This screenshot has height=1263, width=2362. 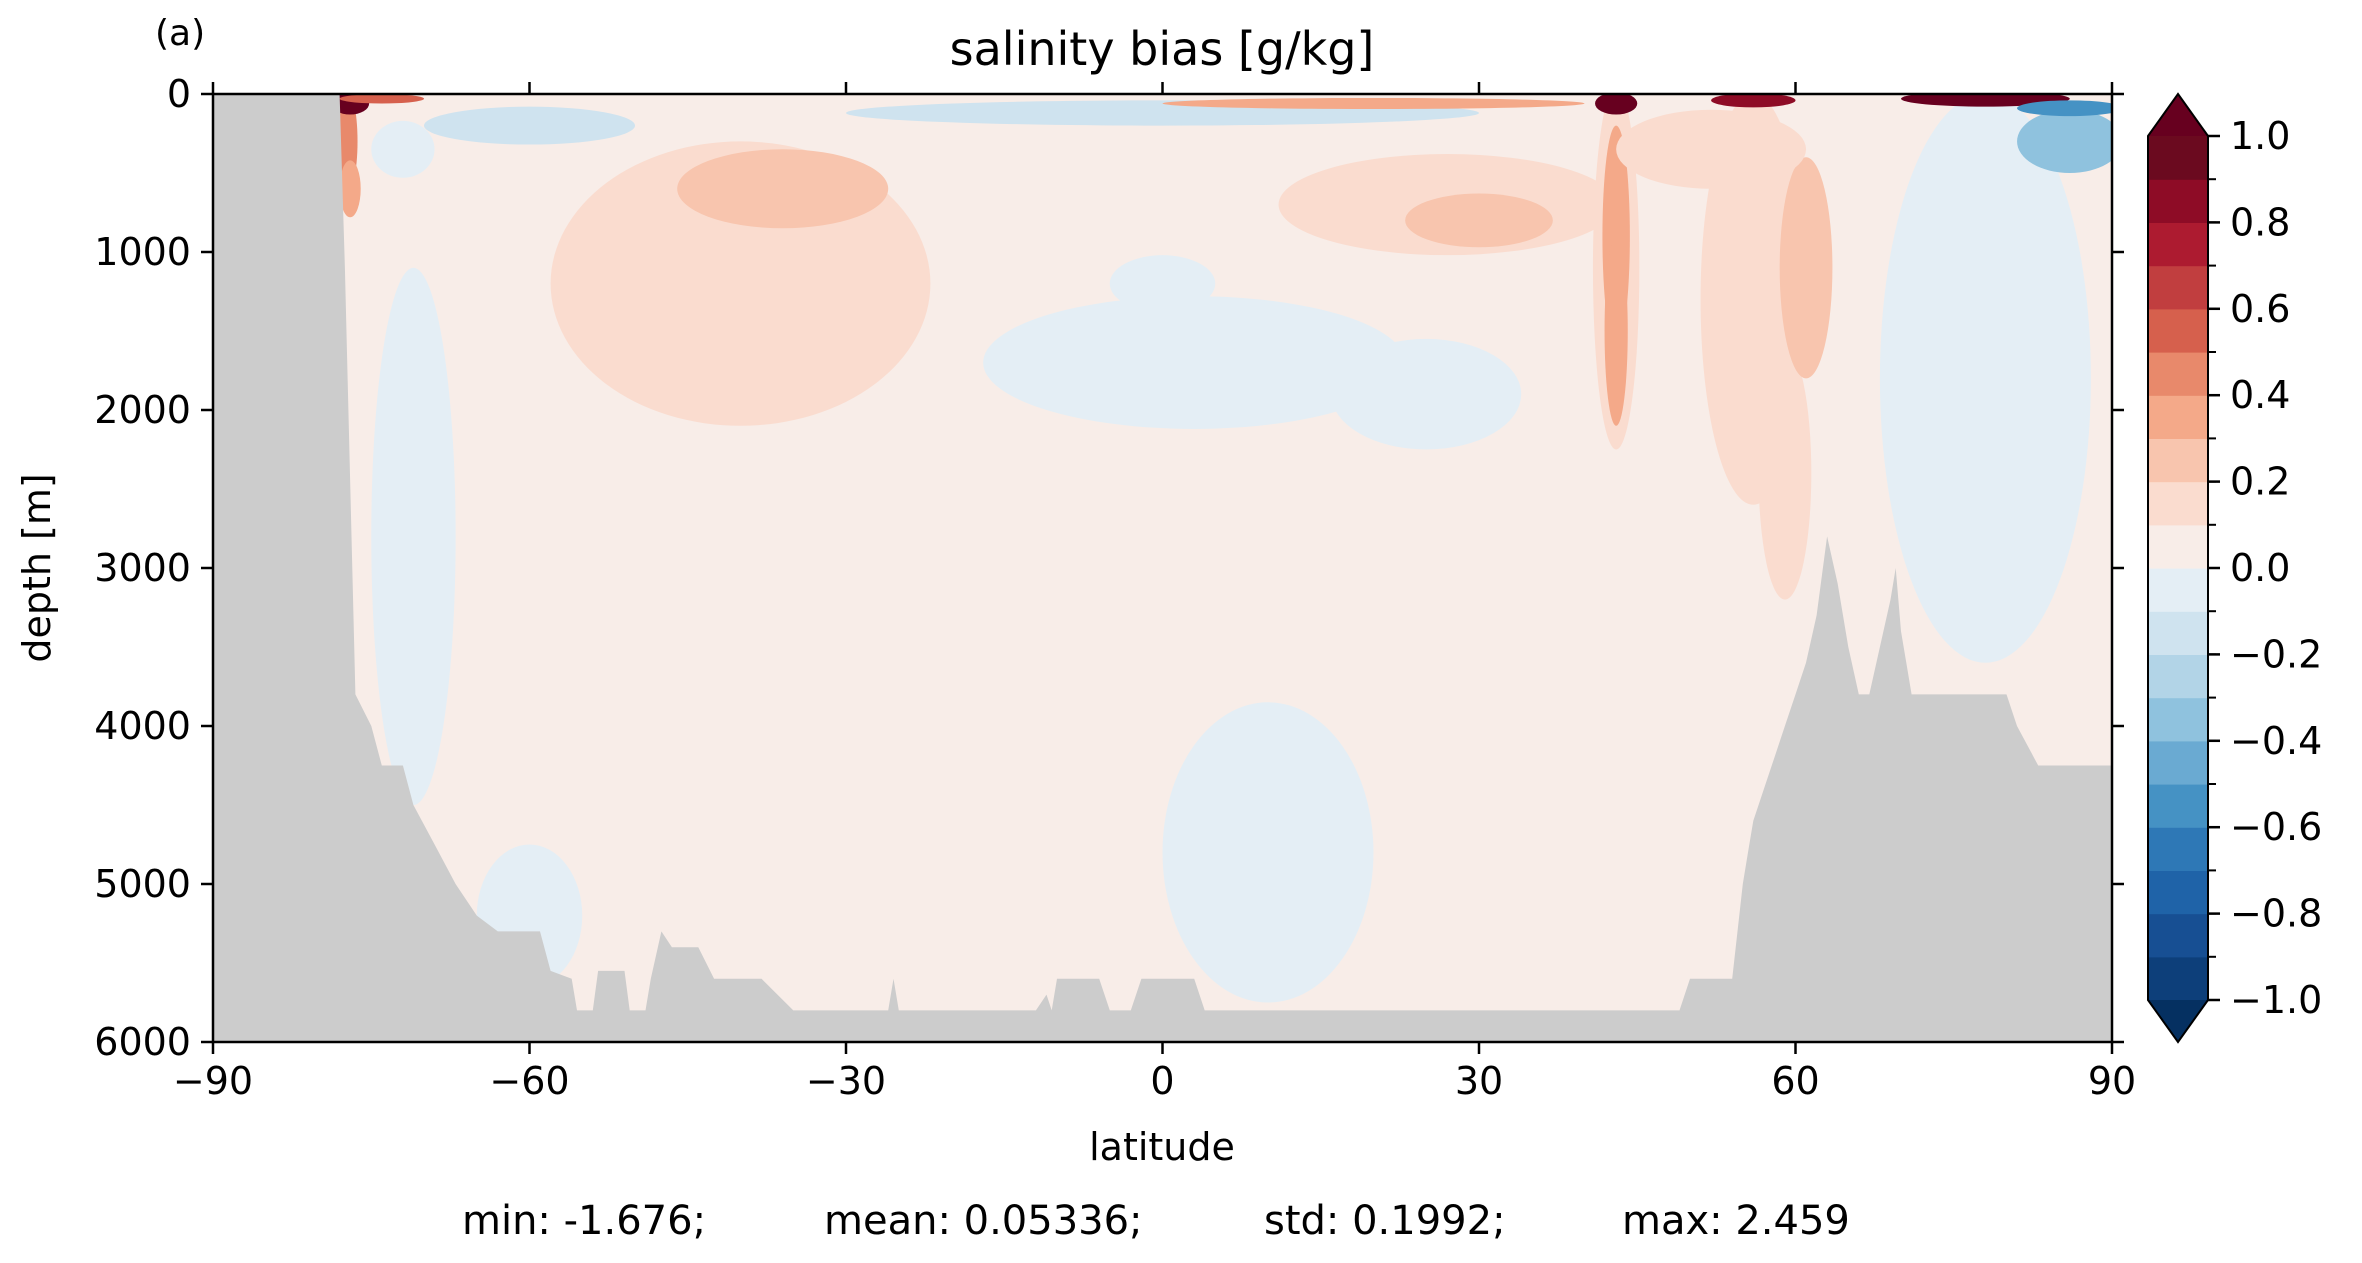 I want to click on stat-mean: mean: 0.05336;, so click(x=983, y=1221).